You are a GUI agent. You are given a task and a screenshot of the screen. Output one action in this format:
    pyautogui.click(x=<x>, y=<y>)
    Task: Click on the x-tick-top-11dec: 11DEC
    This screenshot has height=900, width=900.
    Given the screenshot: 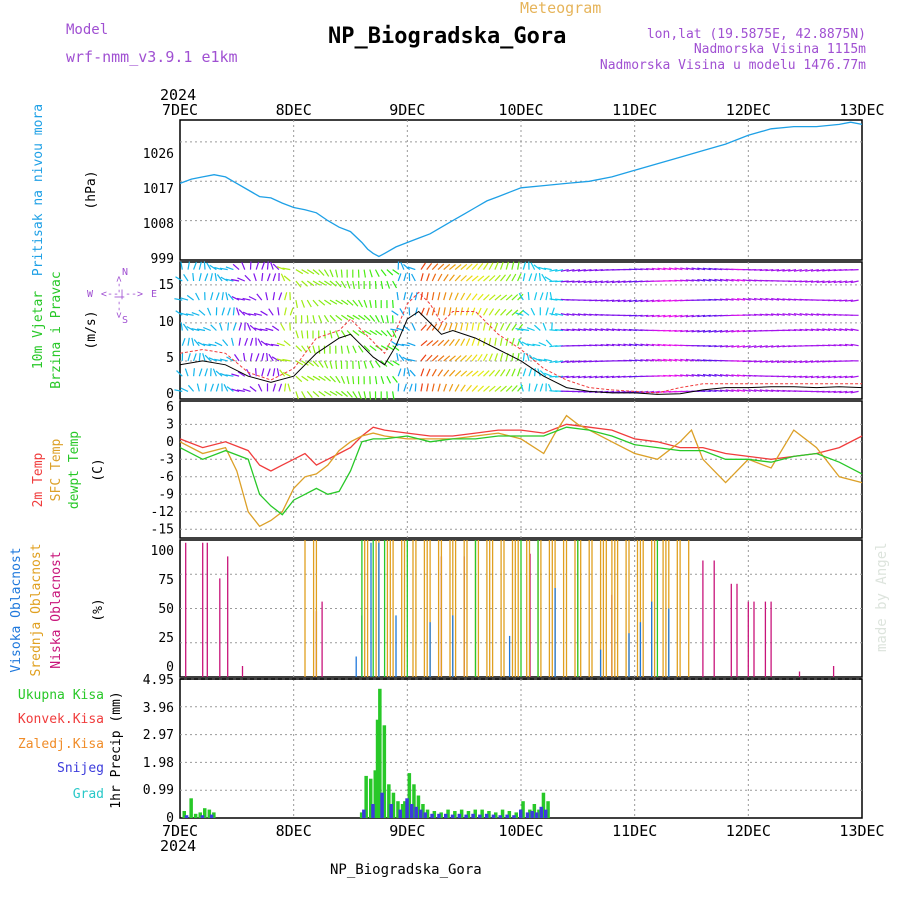 What is the action you would take?
    pyautogui.click(x=634, y=110)
    